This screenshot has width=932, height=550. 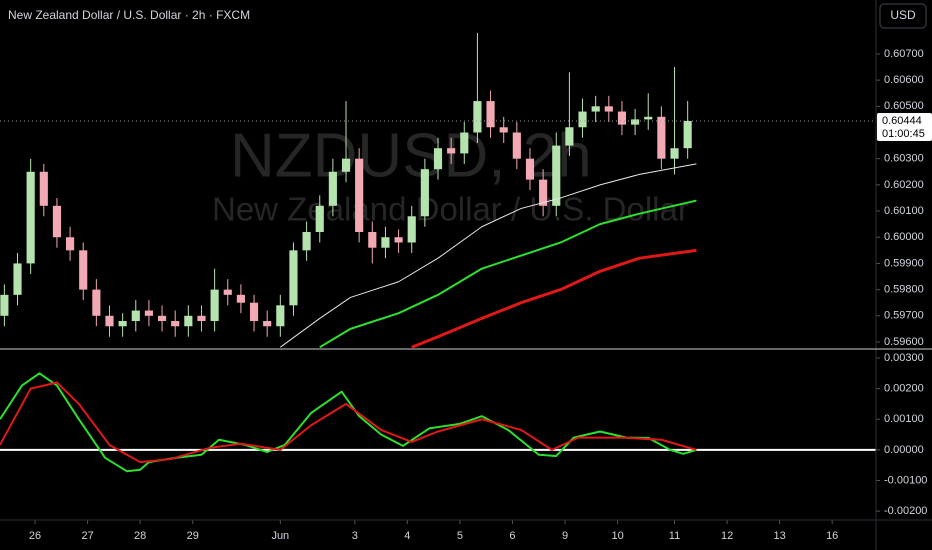 I want to click on y-tick-label: 0.00000, so click(x=904, y=450).